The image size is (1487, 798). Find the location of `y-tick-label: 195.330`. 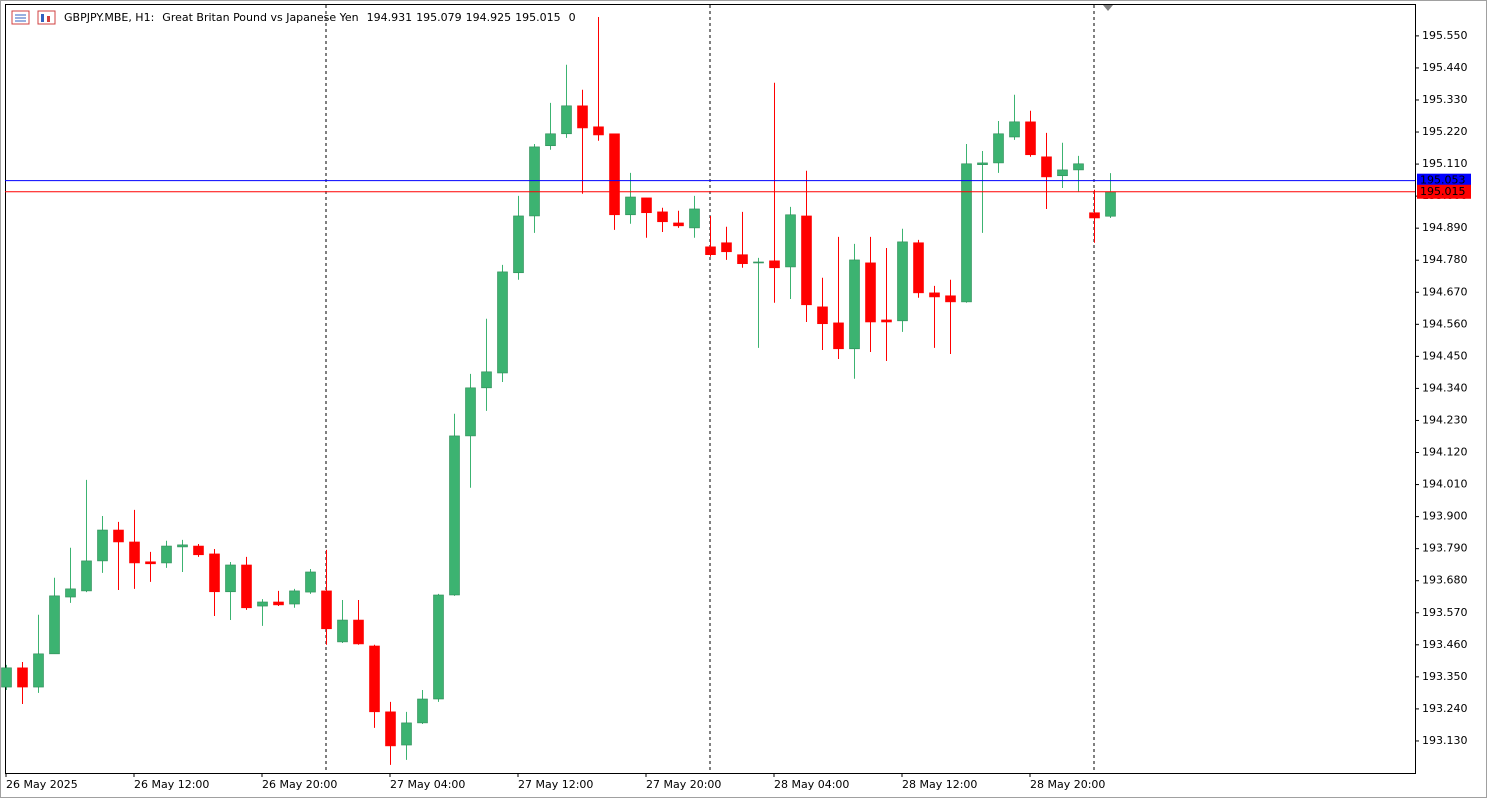

y-tick-label: 195.330 is located at coordinates (1445, 99).